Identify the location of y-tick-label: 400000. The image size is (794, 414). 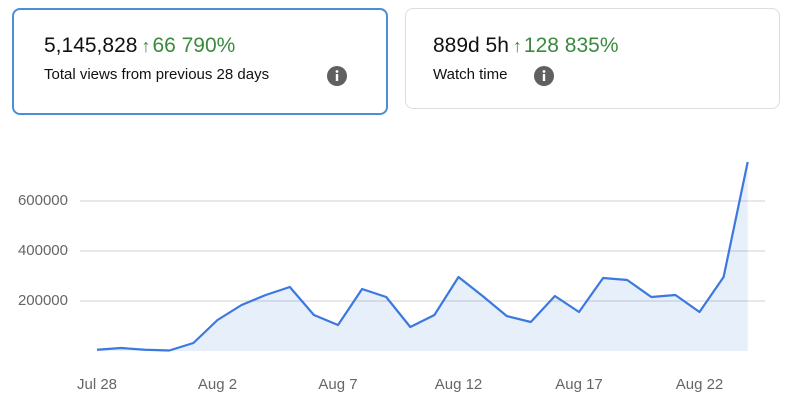
(43, 250).